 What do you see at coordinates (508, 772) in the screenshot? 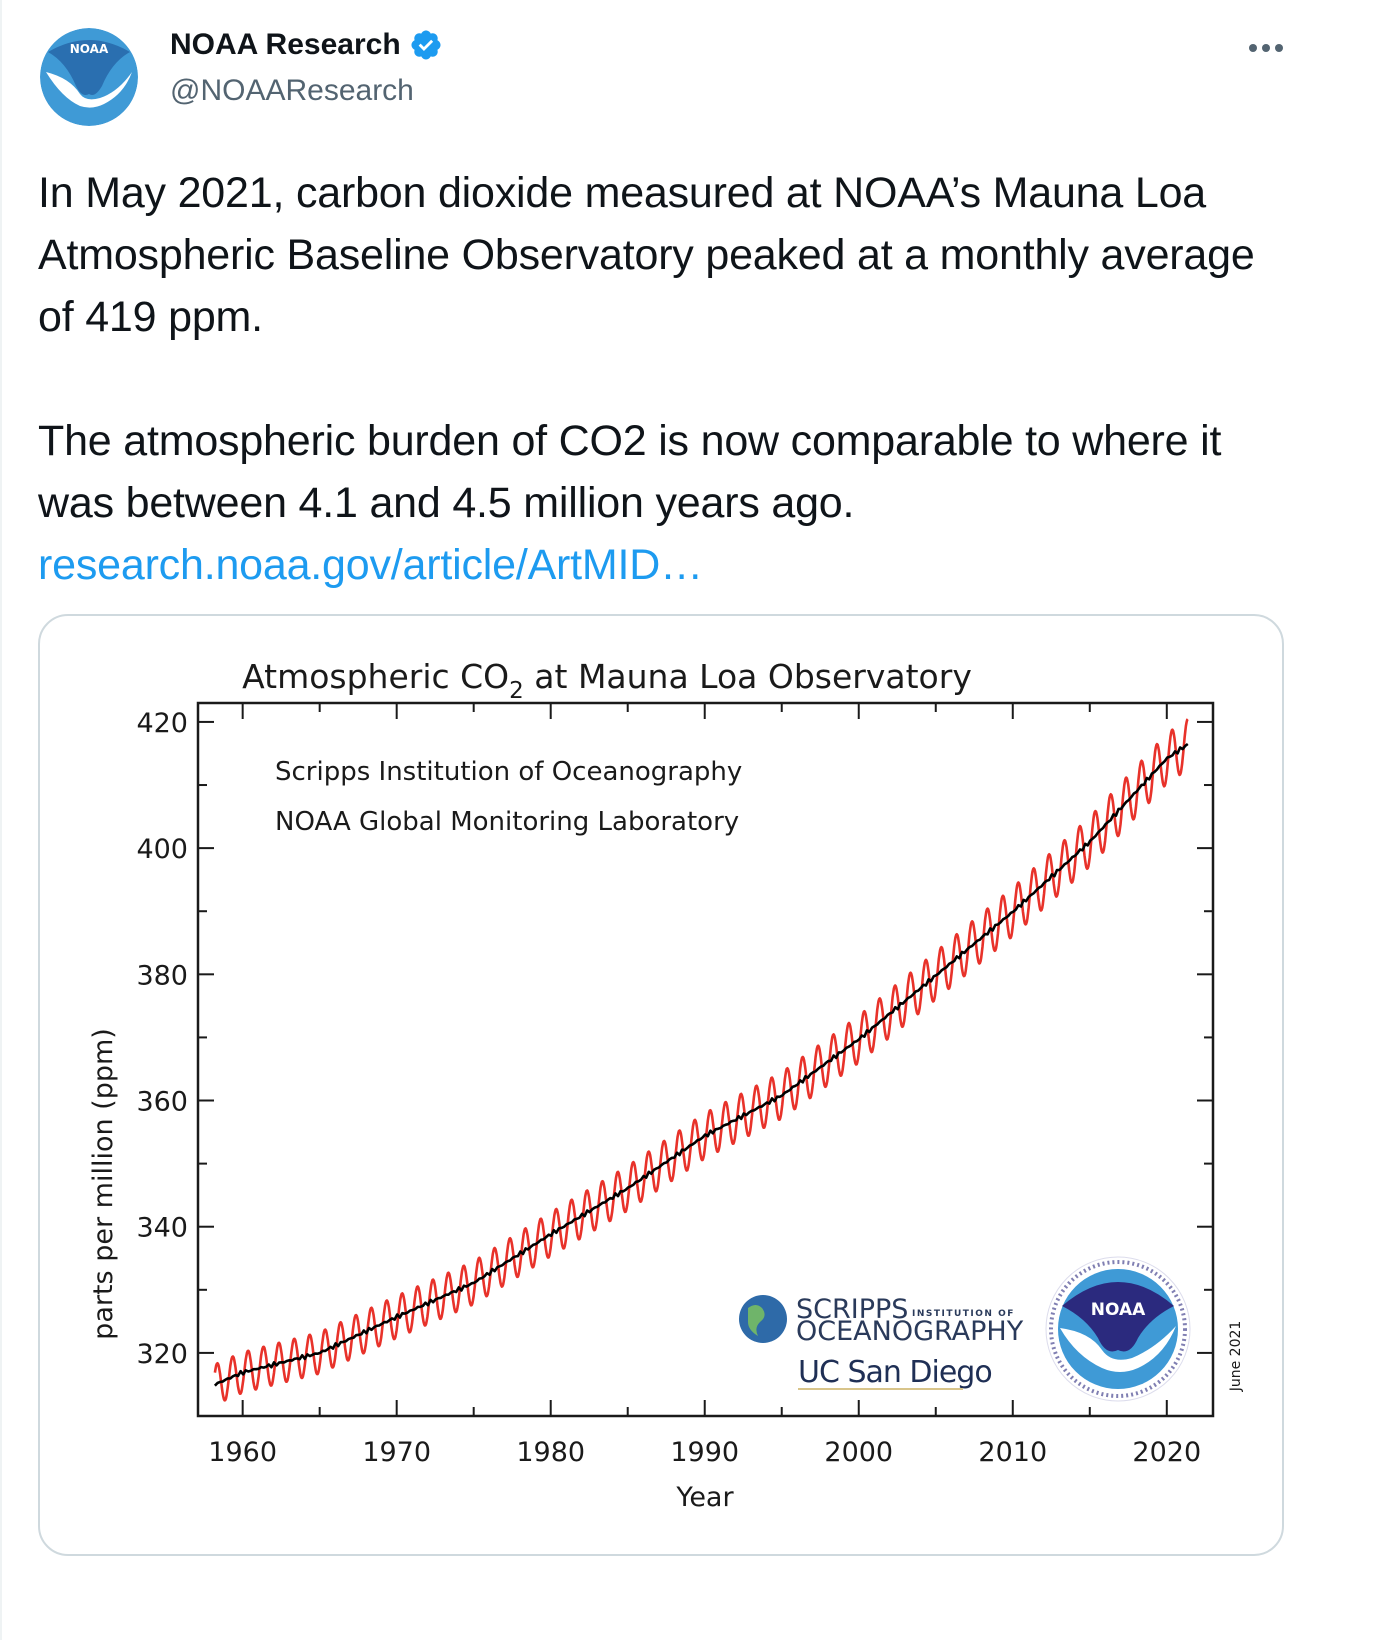
I see `chart-annotation-scripps: Scripps Institution of Oceanography` at bounding box center [508, 772].